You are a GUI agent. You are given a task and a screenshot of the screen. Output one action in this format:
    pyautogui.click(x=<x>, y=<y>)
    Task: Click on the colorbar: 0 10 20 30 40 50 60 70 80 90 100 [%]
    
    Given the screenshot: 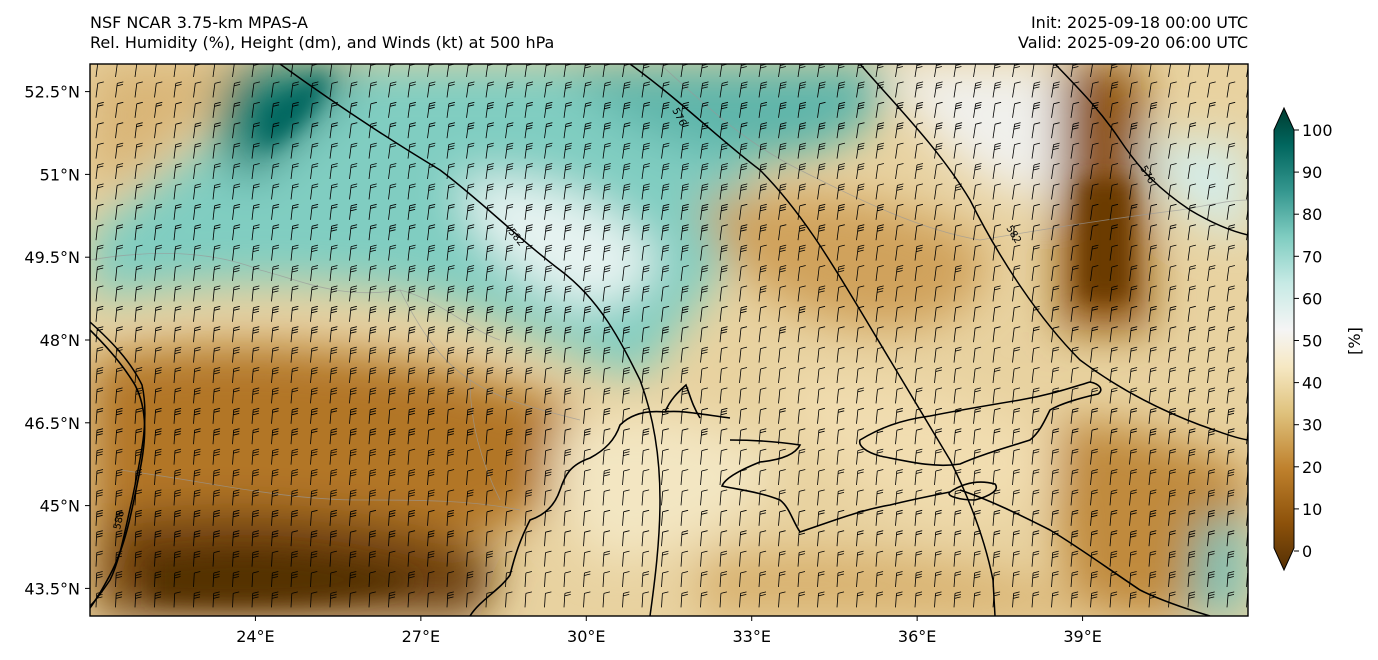 What is the action you would take?
    pyautogui.click(x=1318, y=339)
    